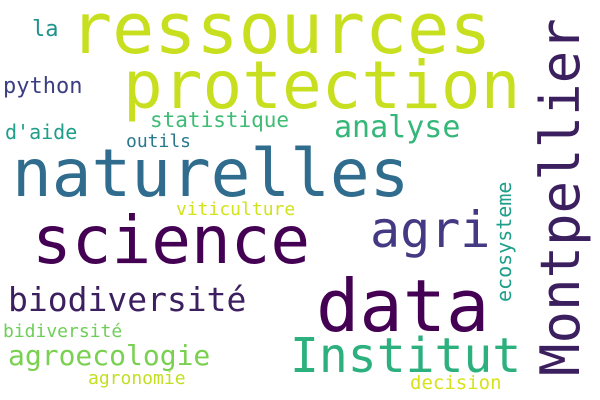 The image size is (600, 400). I want to click on word-decision: decision, so click(456, 383).